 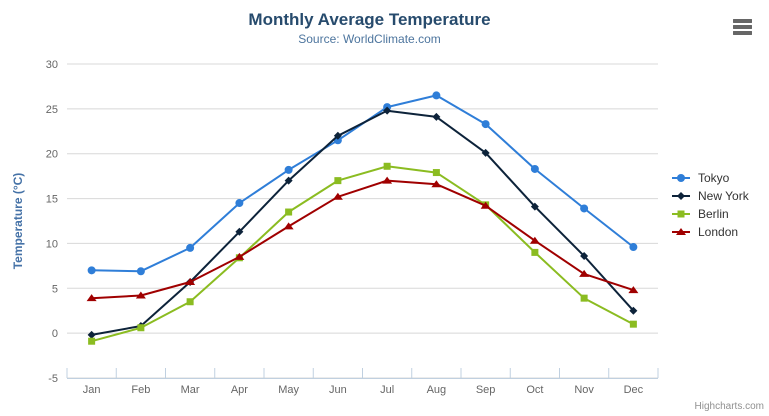 What do you see at coordinates (714, 178) in the screenshot?
I see `legend-label: Tokyo` at bounding box center [714, 178].